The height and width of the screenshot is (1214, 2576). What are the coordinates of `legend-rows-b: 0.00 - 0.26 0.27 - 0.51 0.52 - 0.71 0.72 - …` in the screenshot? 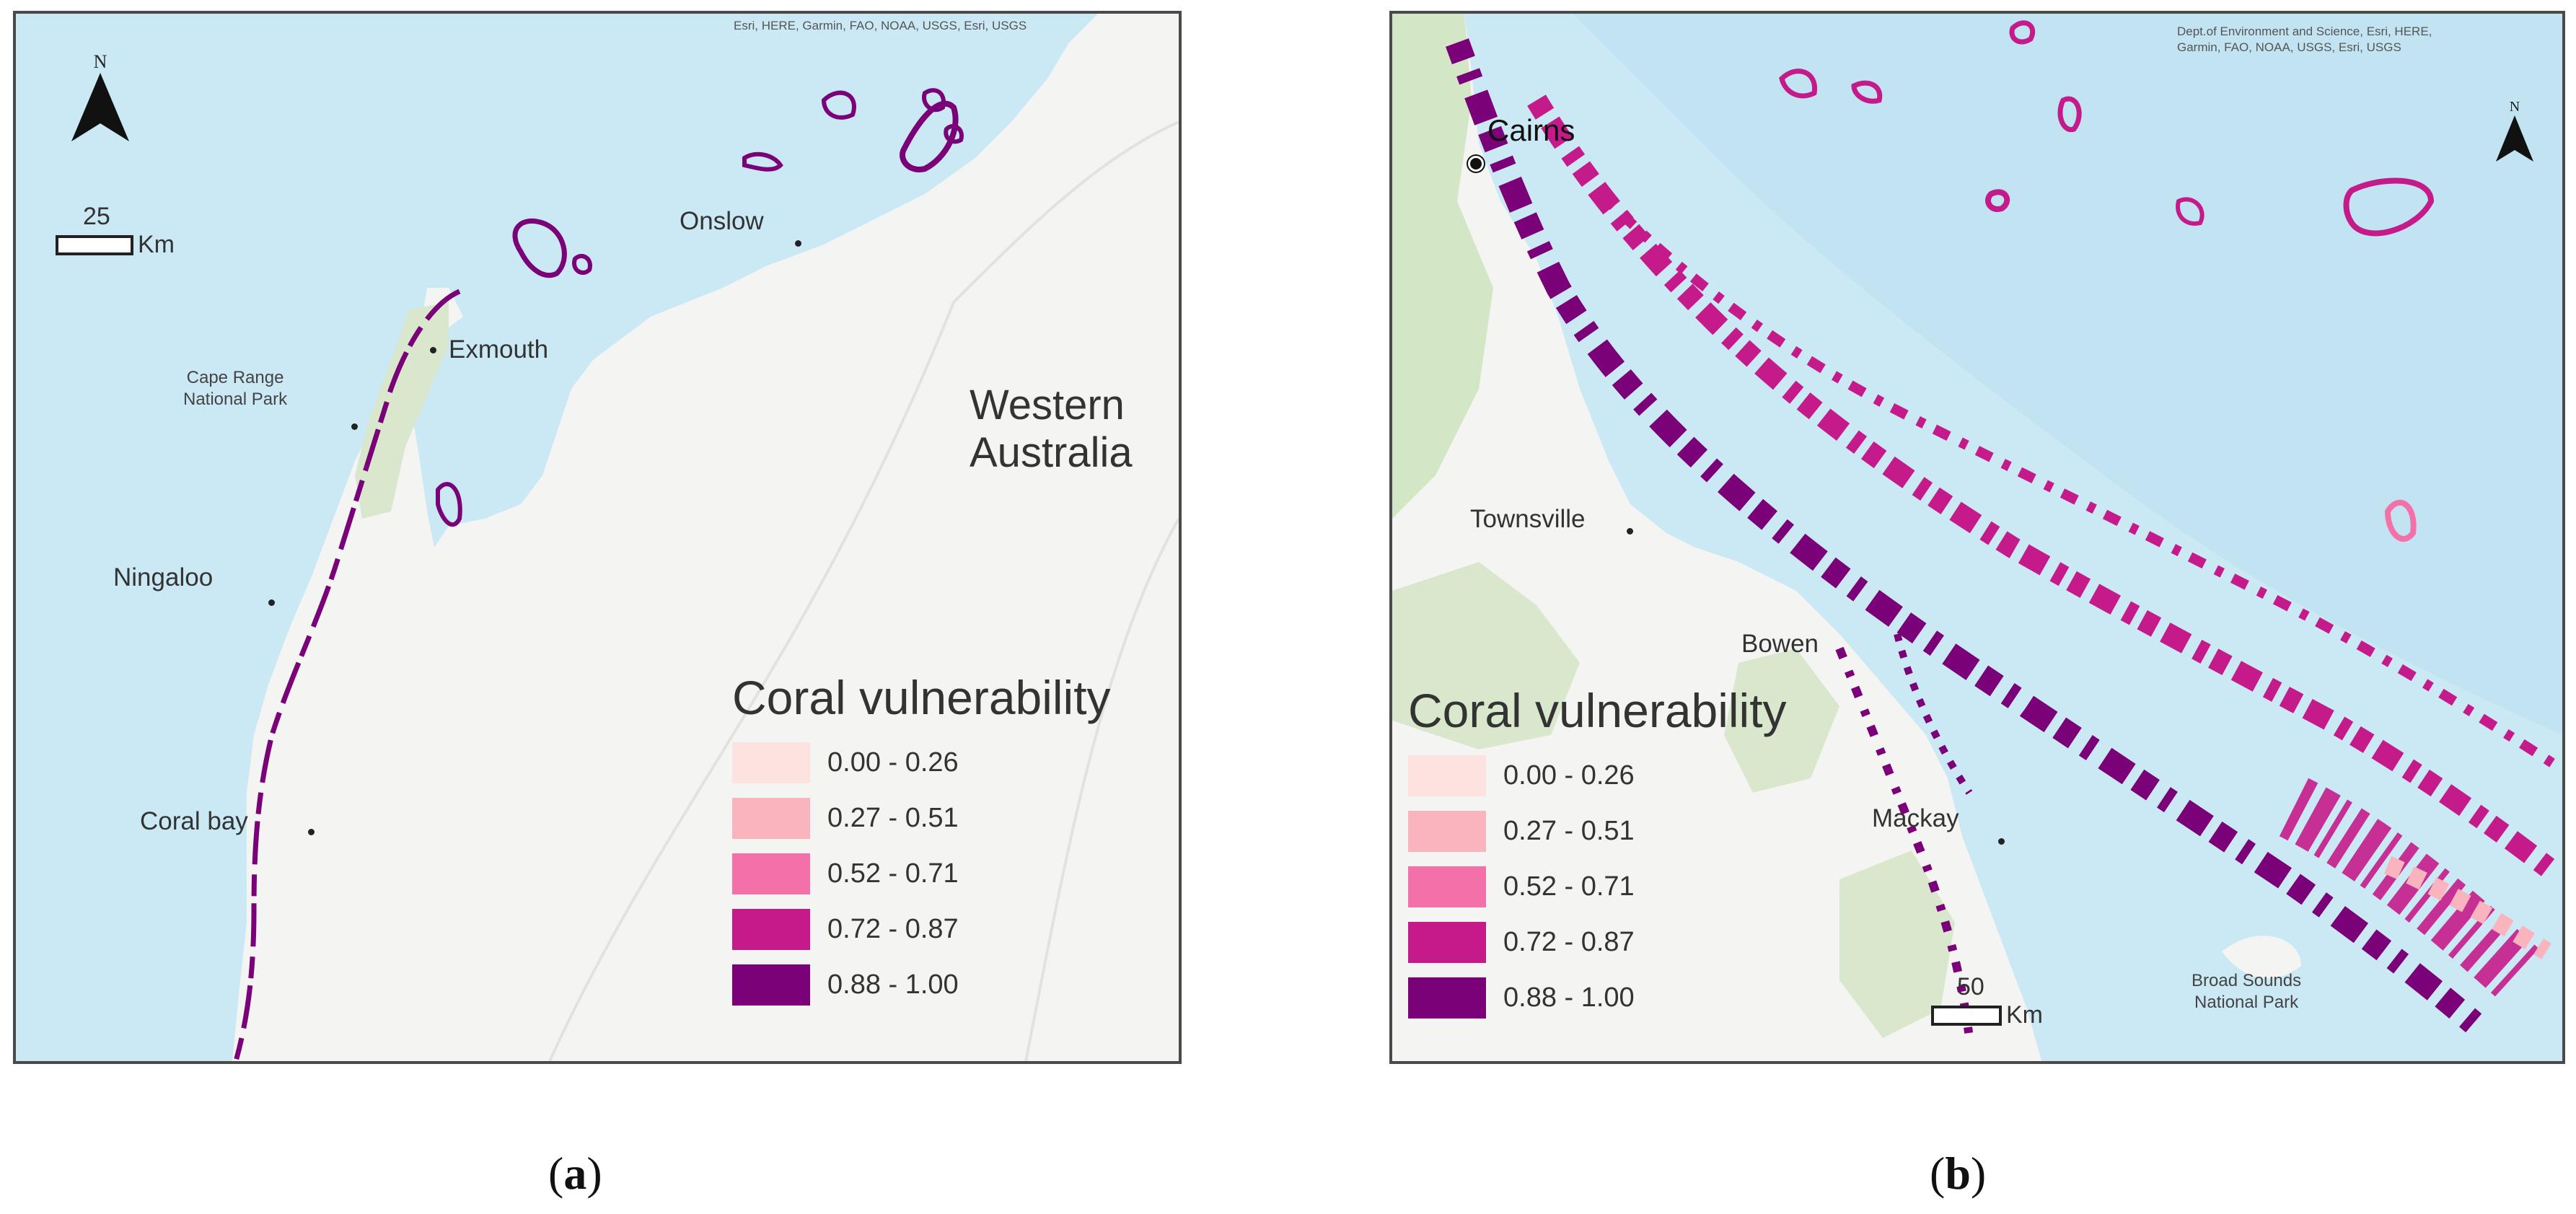 It's located at (1597, 887).